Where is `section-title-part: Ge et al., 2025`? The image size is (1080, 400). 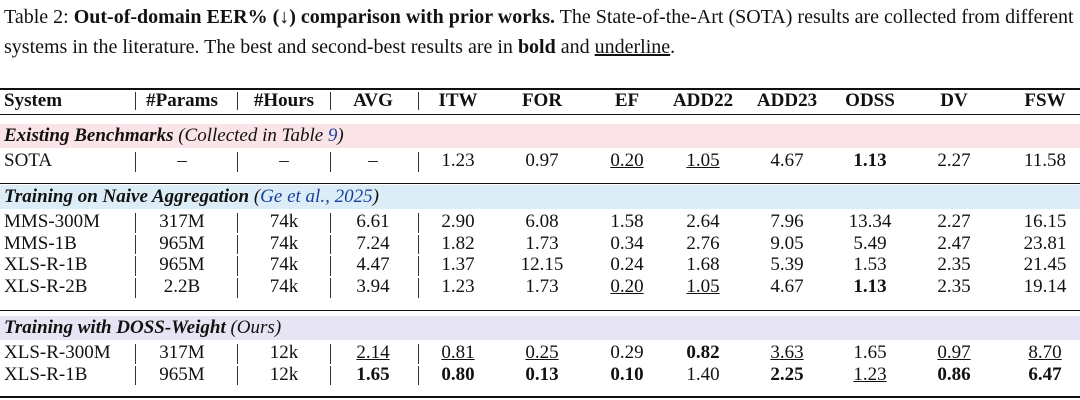
section-title-part: Ge et al., 2025 is located at coordinates (316, 196).